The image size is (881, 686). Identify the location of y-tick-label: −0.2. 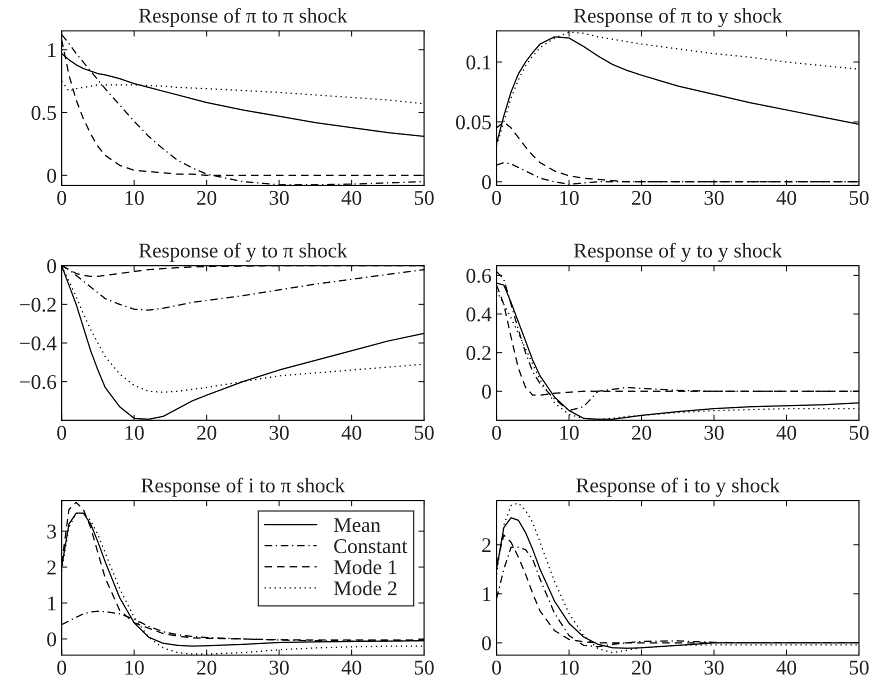
(38, 305).